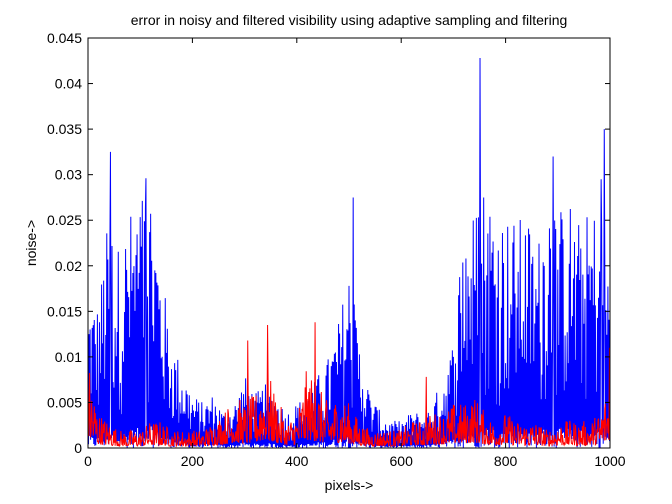 The image size is (672, 504). What do you see at coordinates (349, 485) in the screenshot?
I see `x-axis-label: pixels->` at bounding box center [349, 485].